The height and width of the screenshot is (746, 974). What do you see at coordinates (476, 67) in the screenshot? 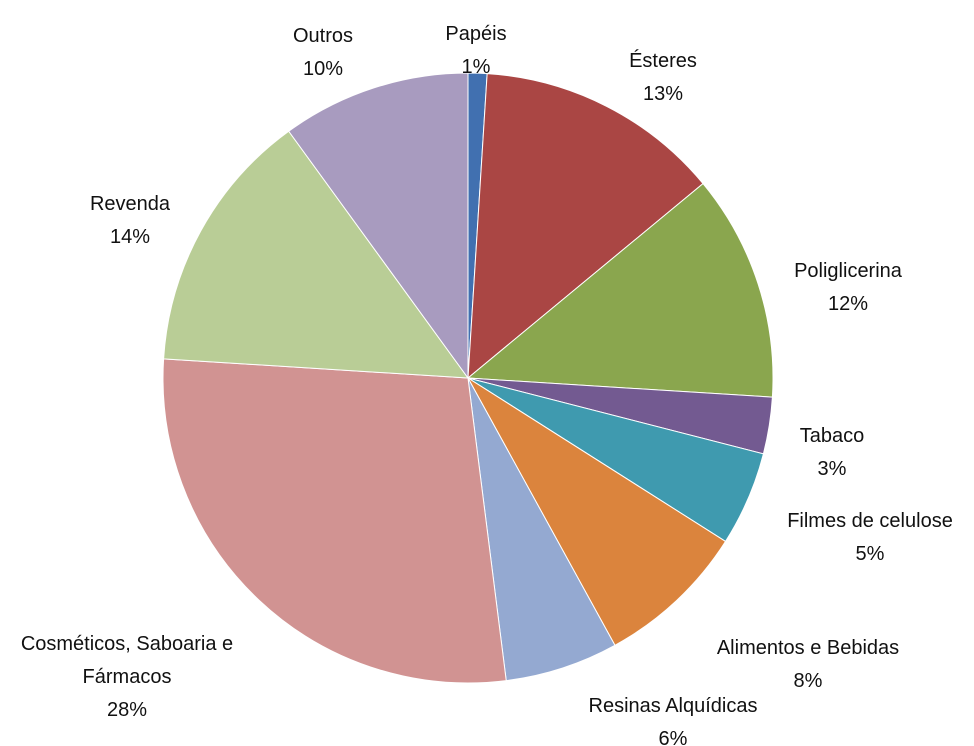
I see `value-label: 1%` at bounding box center [476, 67].